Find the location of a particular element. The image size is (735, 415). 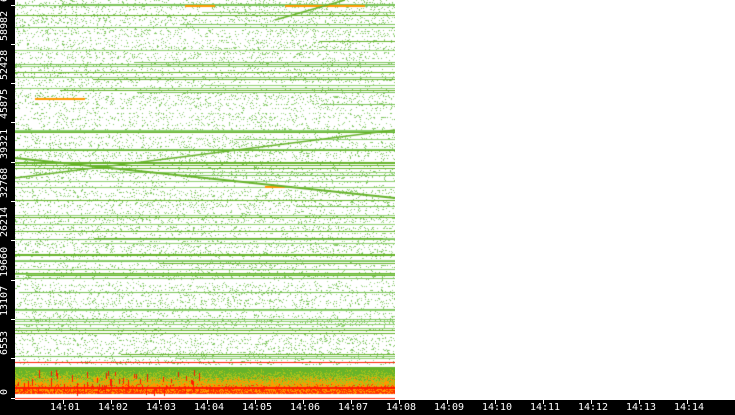

y-tick-label: 26214 is located at coordinates (5, 222).